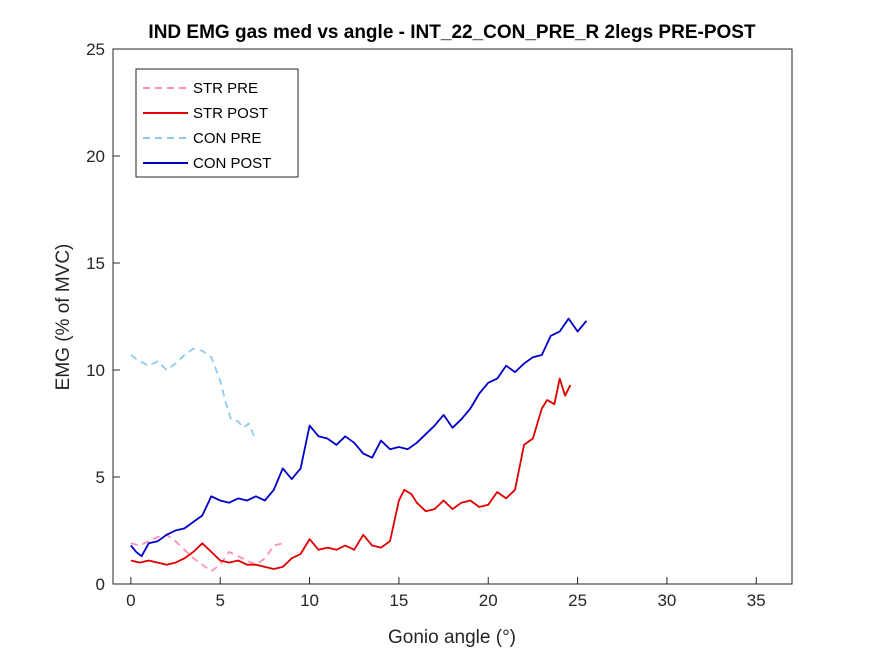  What do you see at coordinates (756, 600) in the screenshot?
I see `x-tick-label: 35` at bounding box center [756, 600].